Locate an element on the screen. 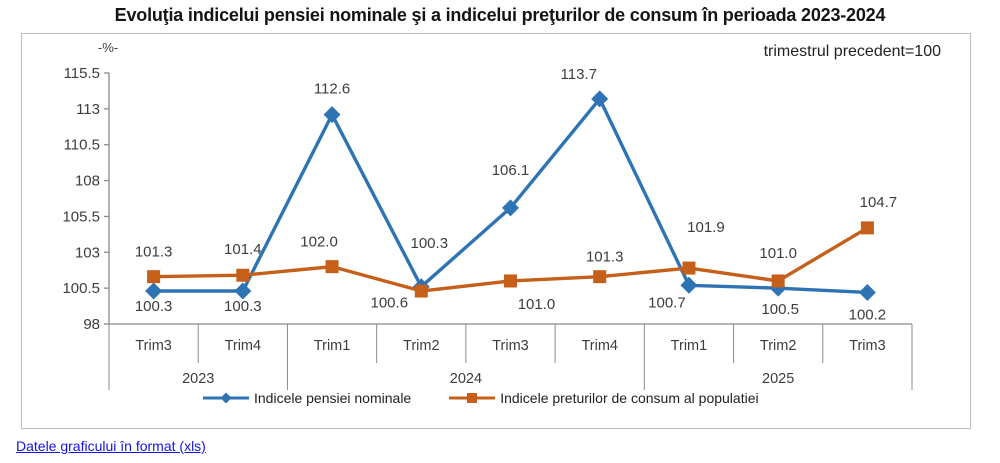  y-tick-label: 108 is located at coordinates (87, 181).